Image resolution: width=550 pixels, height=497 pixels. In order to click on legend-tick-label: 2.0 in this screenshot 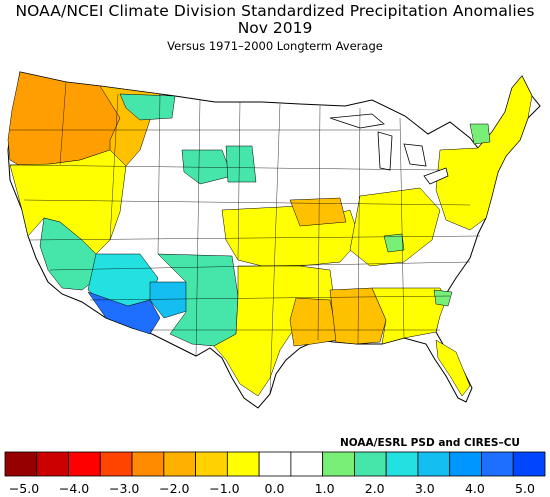, I will do `click(375, 488)`.